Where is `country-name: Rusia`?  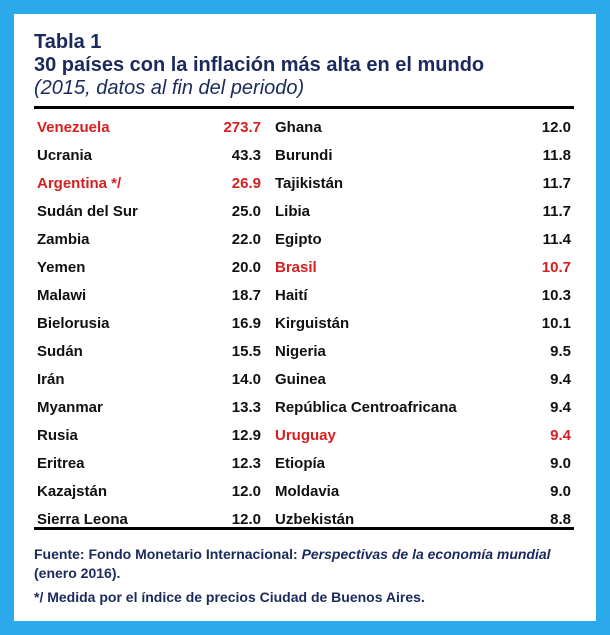
country-name: Rusia is located at coordinates (57, 435).